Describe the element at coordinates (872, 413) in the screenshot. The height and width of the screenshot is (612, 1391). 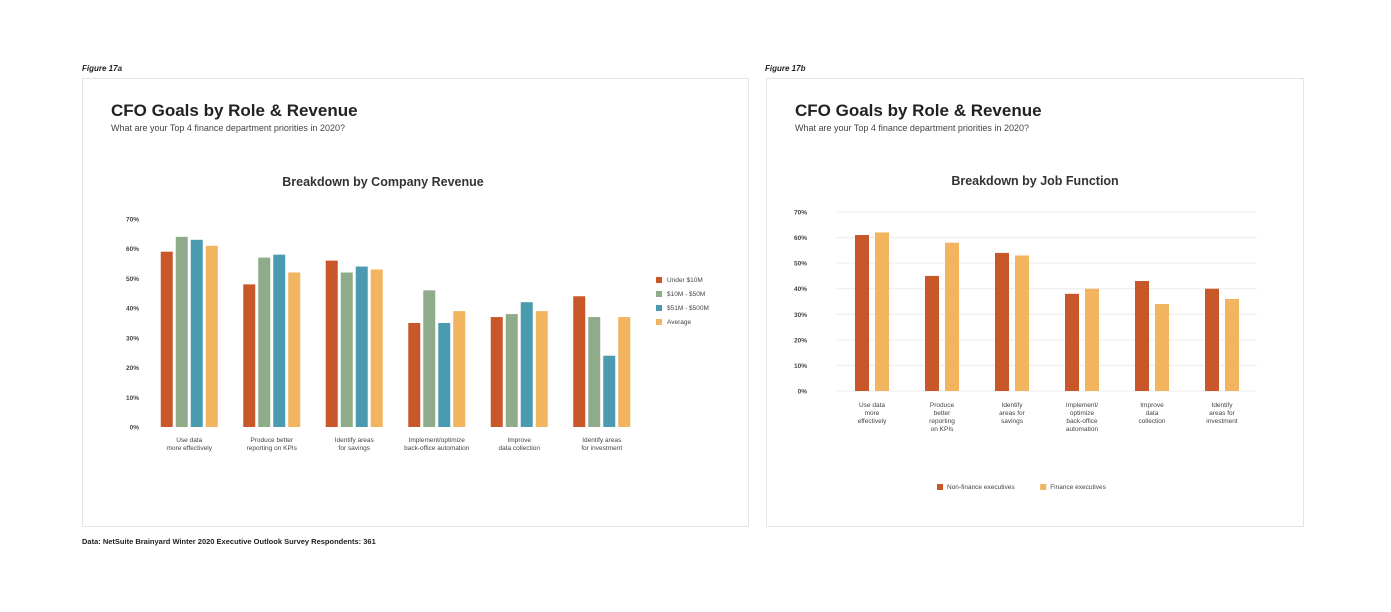
I see `category-label: more` at that location.